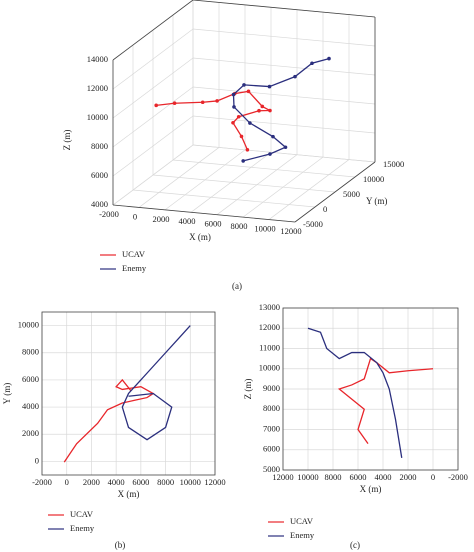  Describe the element at coordinates (271, 388) in the screenshot. I see `y-tick-label: 9000` at that location.